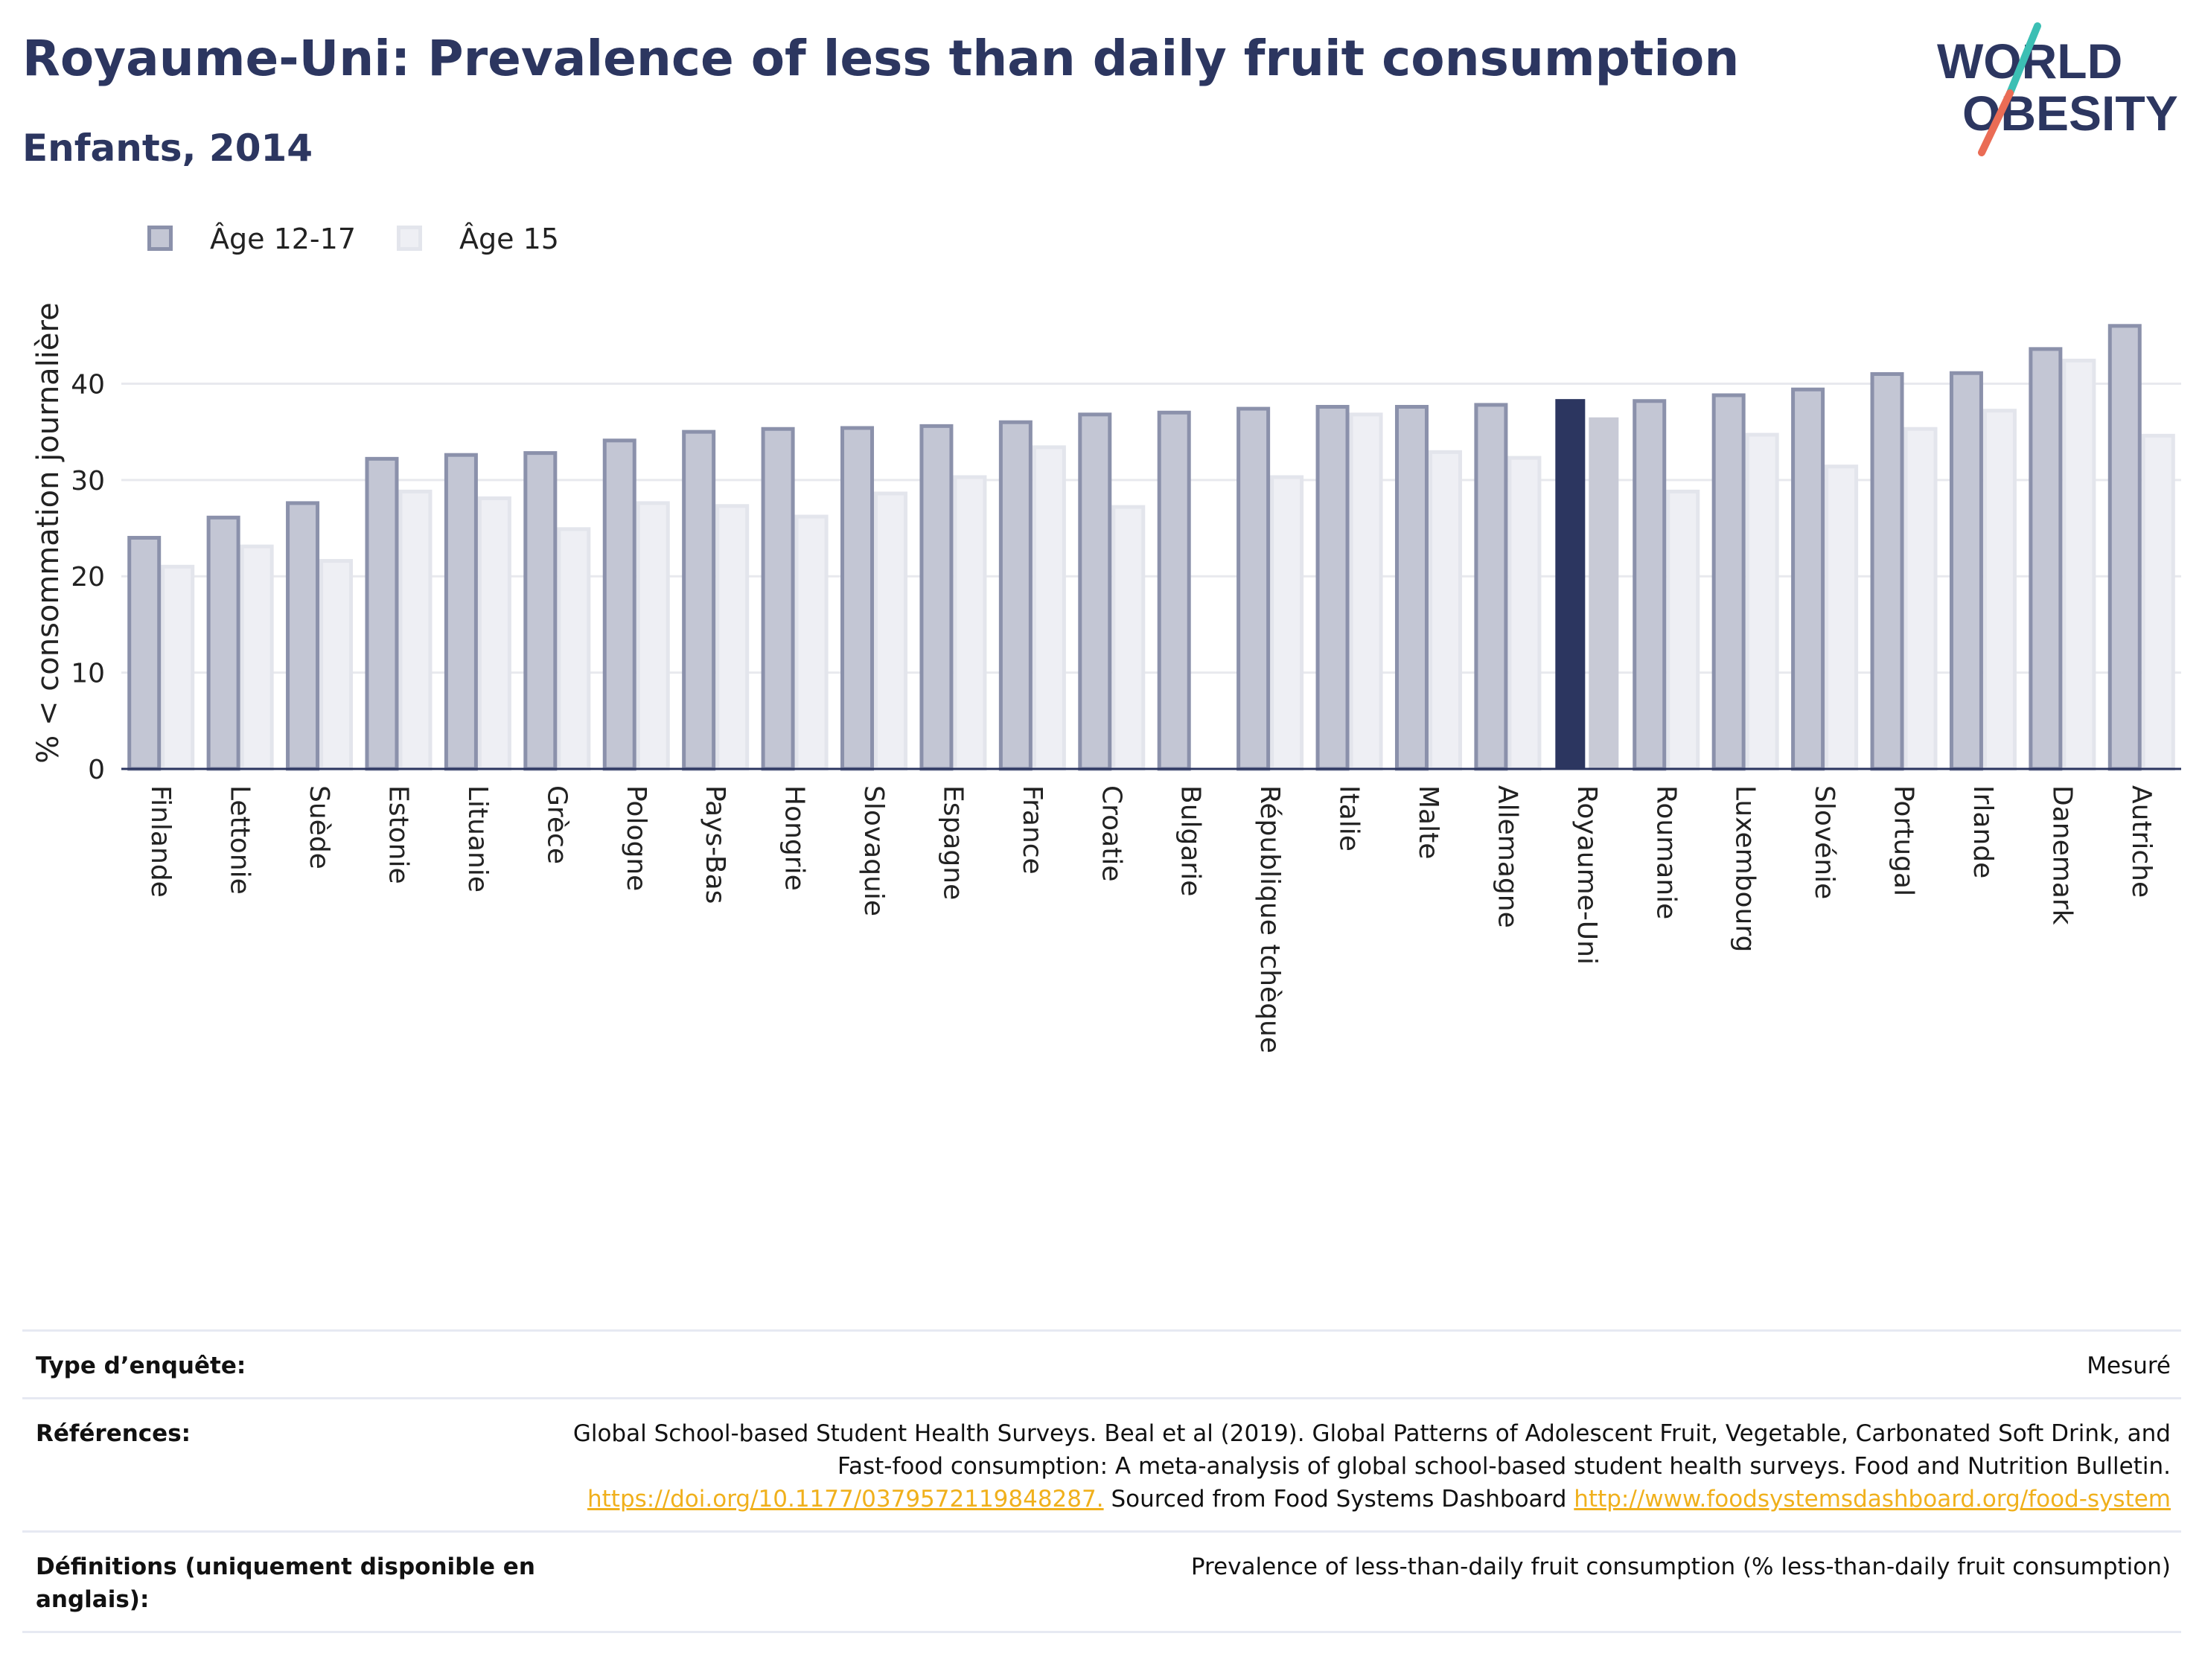 The height and width of the screenshot is (1680, 2202). Describe the element at coordinates (160, 842) in the screenshot. I see `x-tick-label-0: Finlande` at that location.